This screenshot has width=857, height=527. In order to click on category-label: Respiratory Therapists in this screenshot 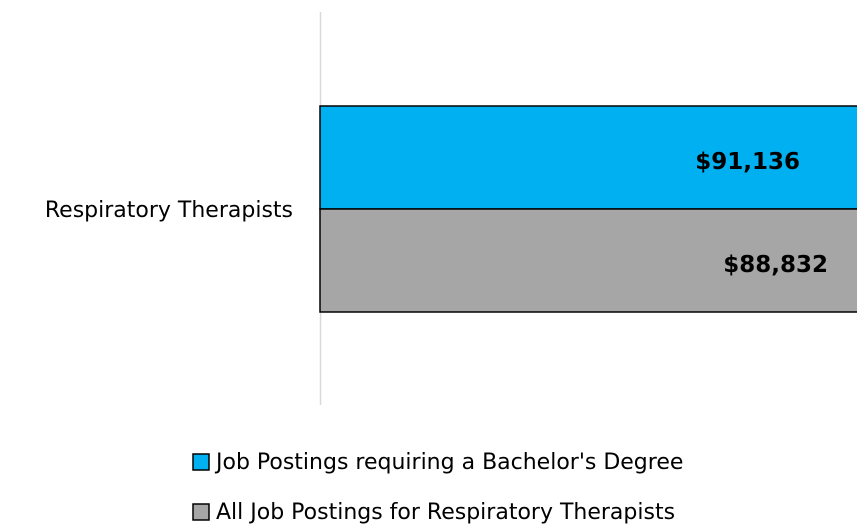, I will do `click(169, 210)`.